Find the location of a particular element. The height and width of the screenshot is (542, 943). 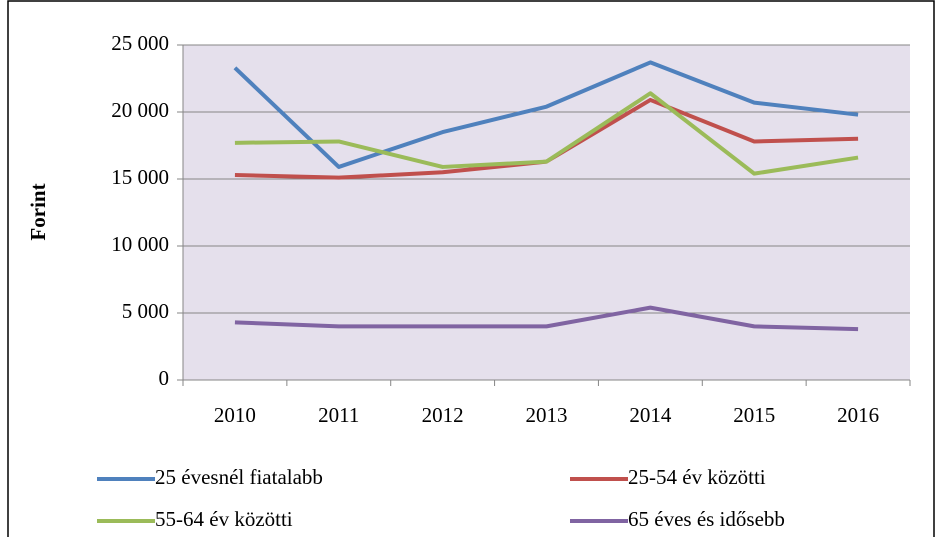

x-tick-label: 2015 is located at coordinates (754, 415).